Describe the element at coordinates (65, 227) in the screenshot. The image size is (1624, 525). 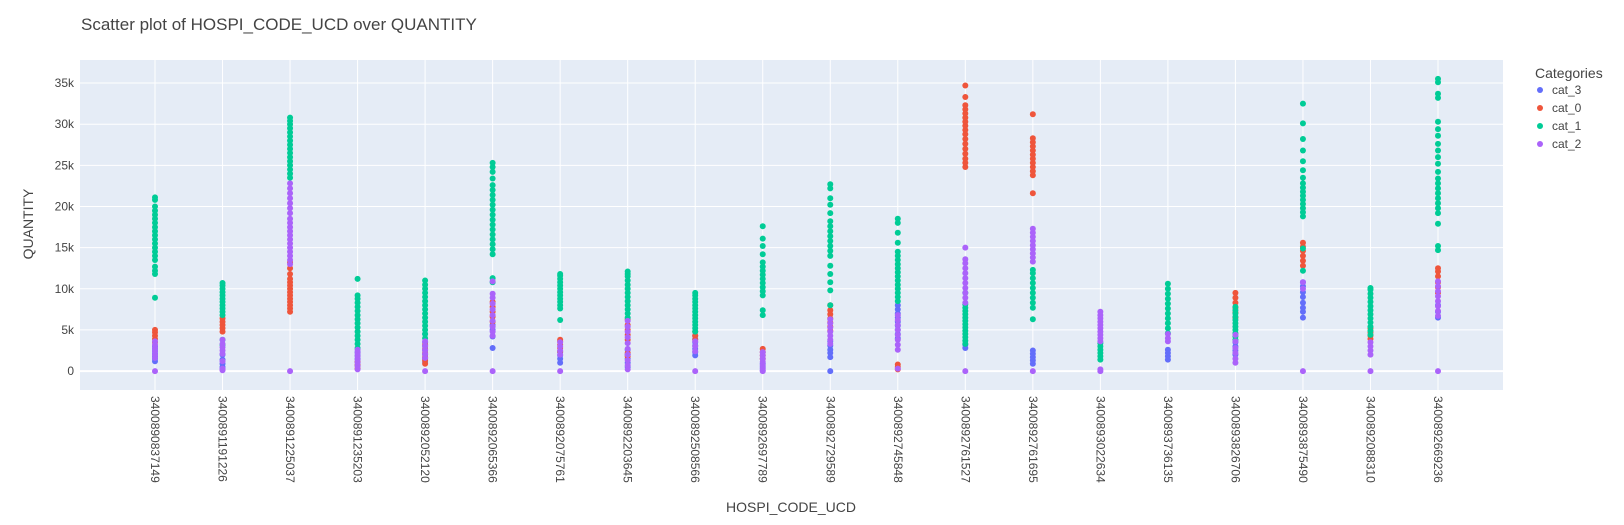
I see `y-tick-labels: 0 5k 10k 15k 20k 25k 30k 35k` at that location.